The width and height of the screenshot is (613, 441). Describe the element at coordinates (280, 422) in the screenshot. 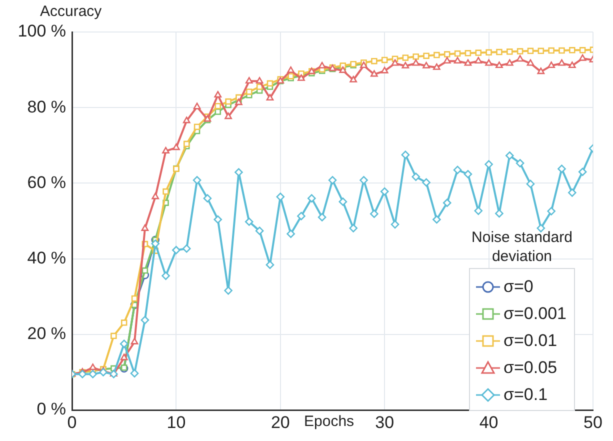

I see `x-tick-label: 20` at that location.